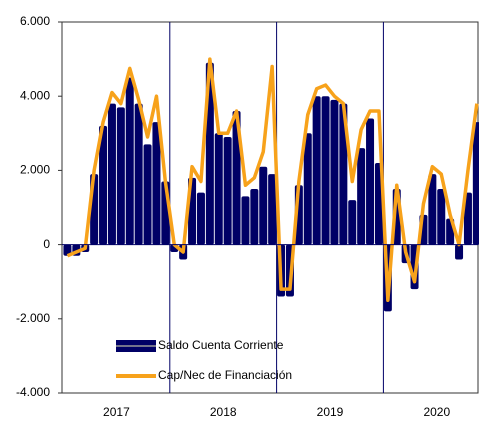 This screenshot has width=479, height=426. What do you see at coordinates (35, 95) in the screenshot?
I see `y-tick-label: 4.000` at bounding box center [35, 95].